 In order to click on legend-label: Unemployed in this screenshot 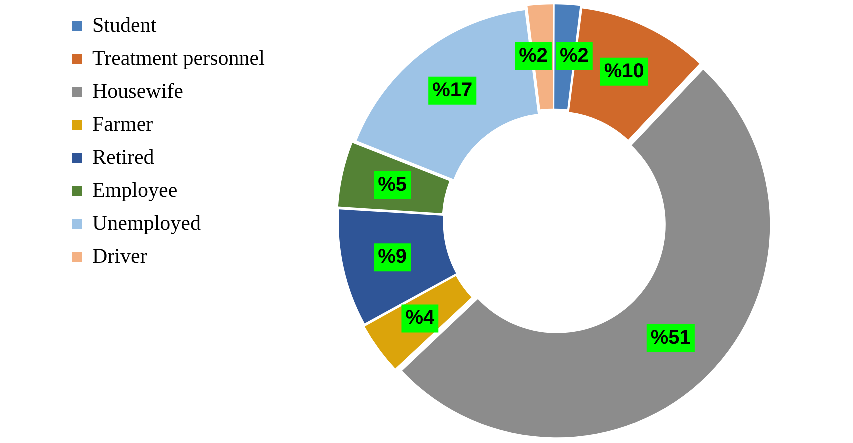, I will do `click(147, 223)`.